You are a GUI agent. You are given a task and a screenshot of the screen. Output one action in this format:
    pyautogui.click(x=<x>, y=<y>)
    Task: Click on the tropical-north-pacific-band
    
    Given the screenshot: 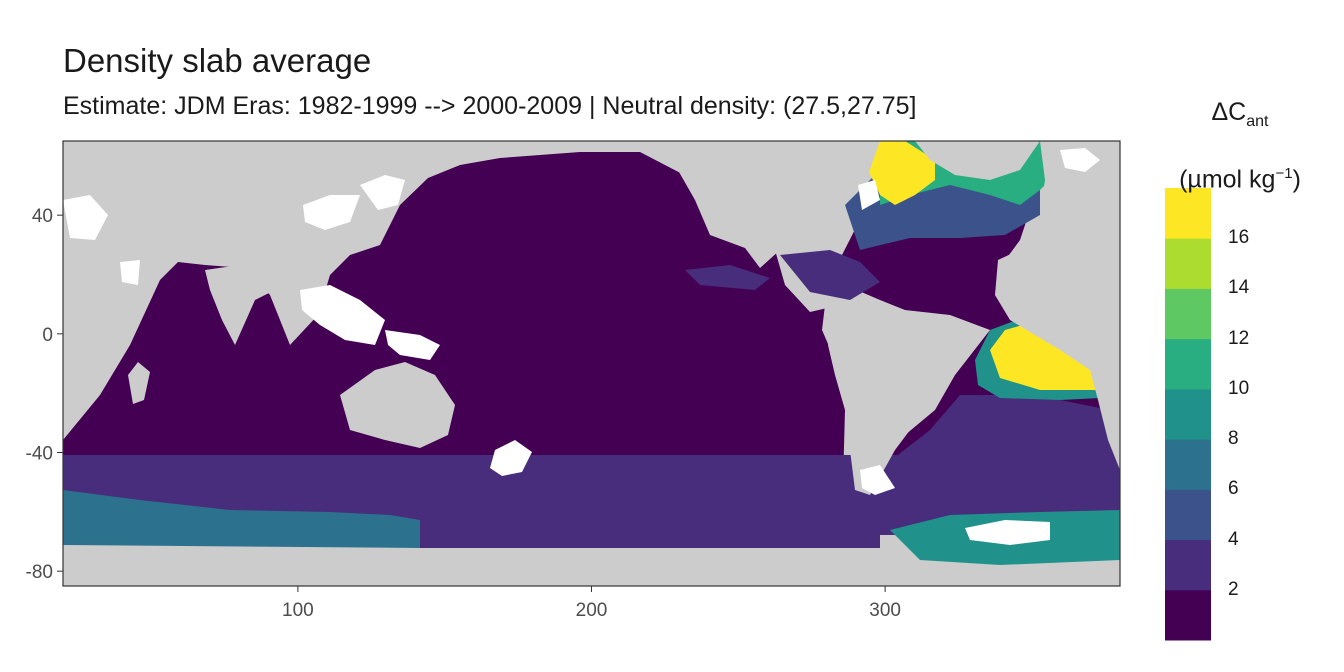 What is the action you would take?
    pyautogui.click(x=727, y=277)
    